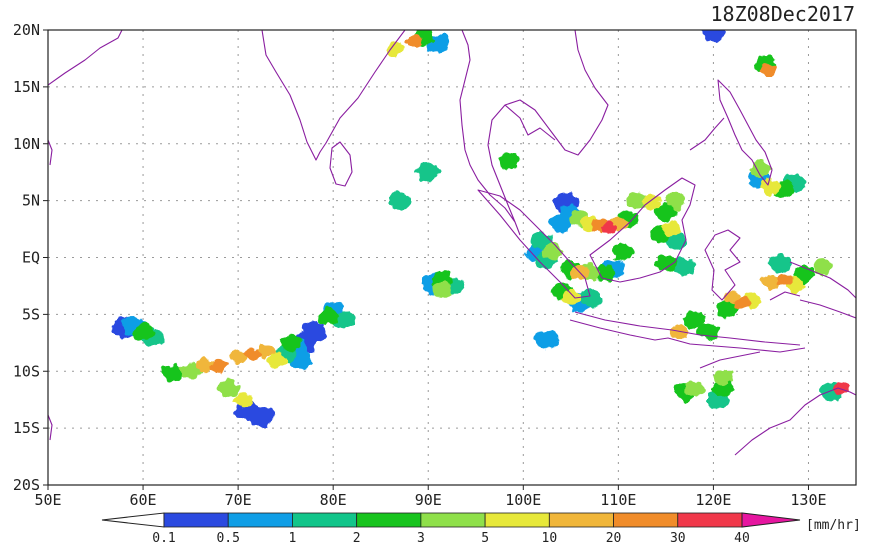  What do you see at coordinates (26, 371) in the screenshot?
I see `lat-tick-label: 10S` at bounding box center [26, 371].